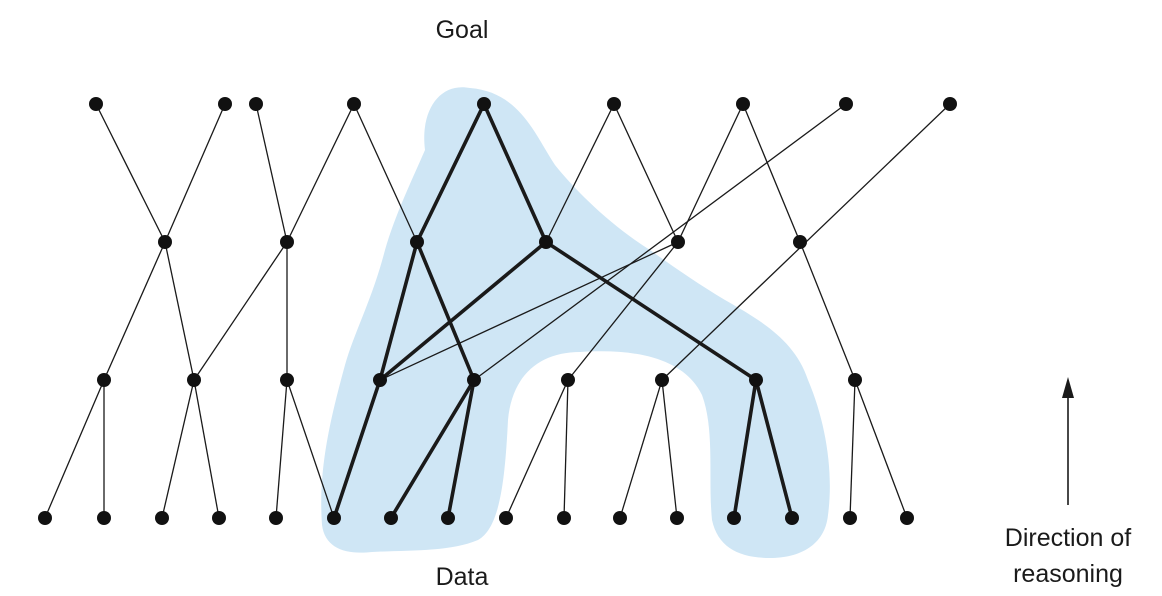 This screenshot has height=596, width=1162. I want to click on direction-label-line2: reasoning, so click(1068, 574).